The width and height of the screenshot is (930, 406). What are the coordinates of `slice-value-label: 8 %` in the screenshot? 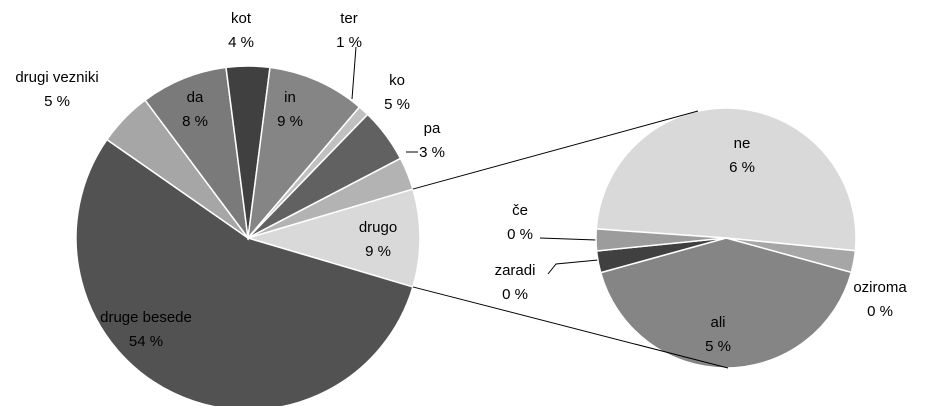 It's located at (195, 121).